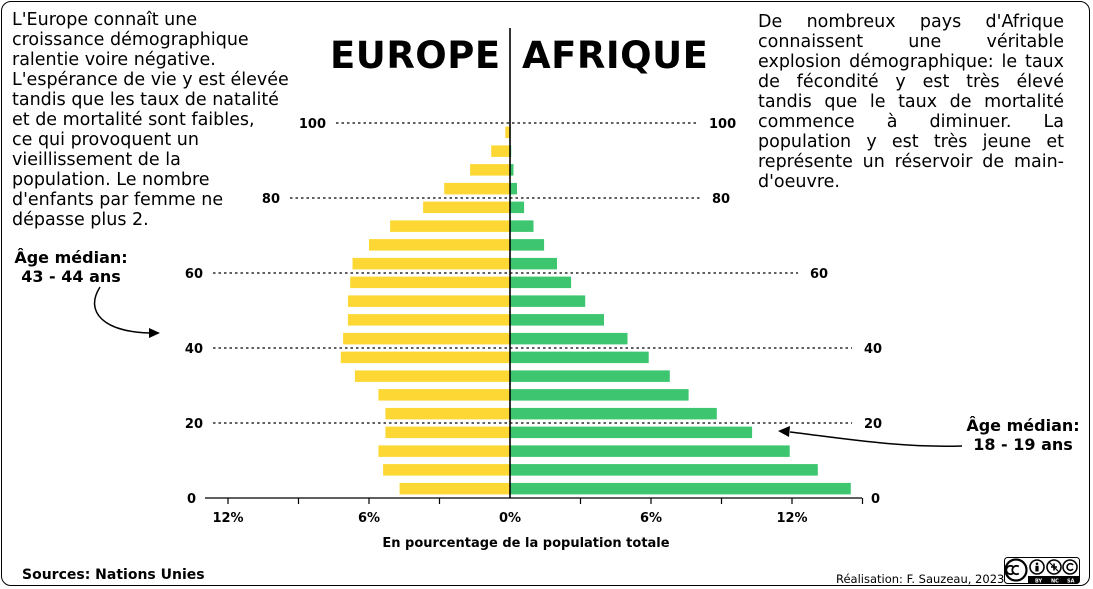 The image size is (1093, 589). What do you see at coordinates (113, 575) in the screenshot?
I see `sources-note: Sources: Nations Unies` at bounding box center [113, 575].